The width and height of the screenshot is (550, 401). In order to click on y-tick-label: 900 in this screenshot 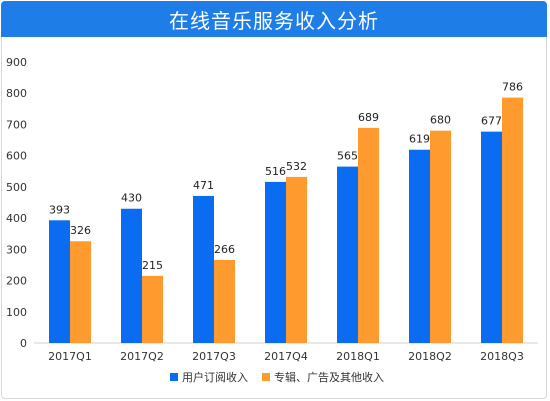, I will do `click(16, 62)`.